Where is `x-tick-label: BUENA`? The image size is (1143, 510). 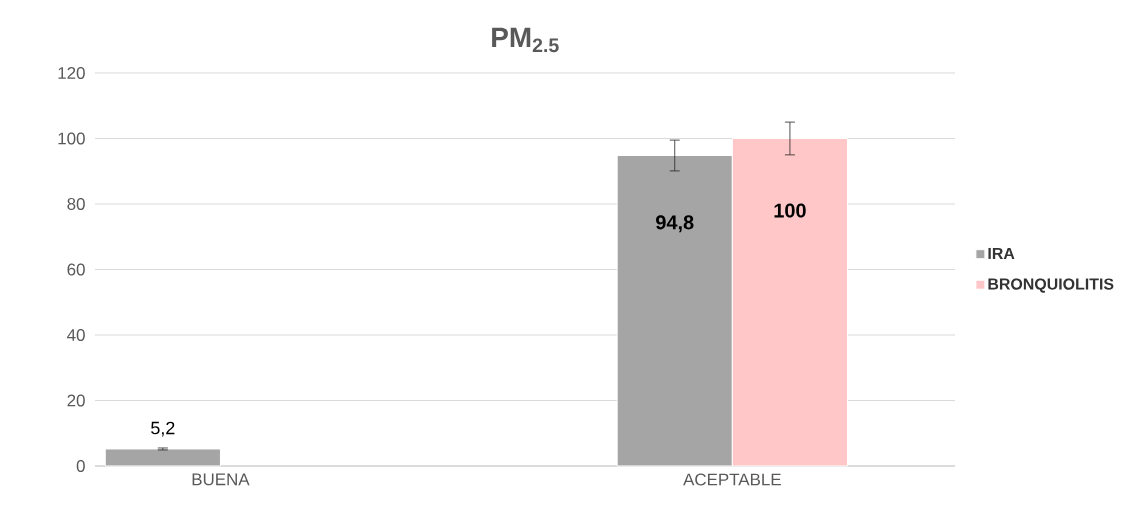 x-tick-label: BUENA is located at coordinates (221, 479).